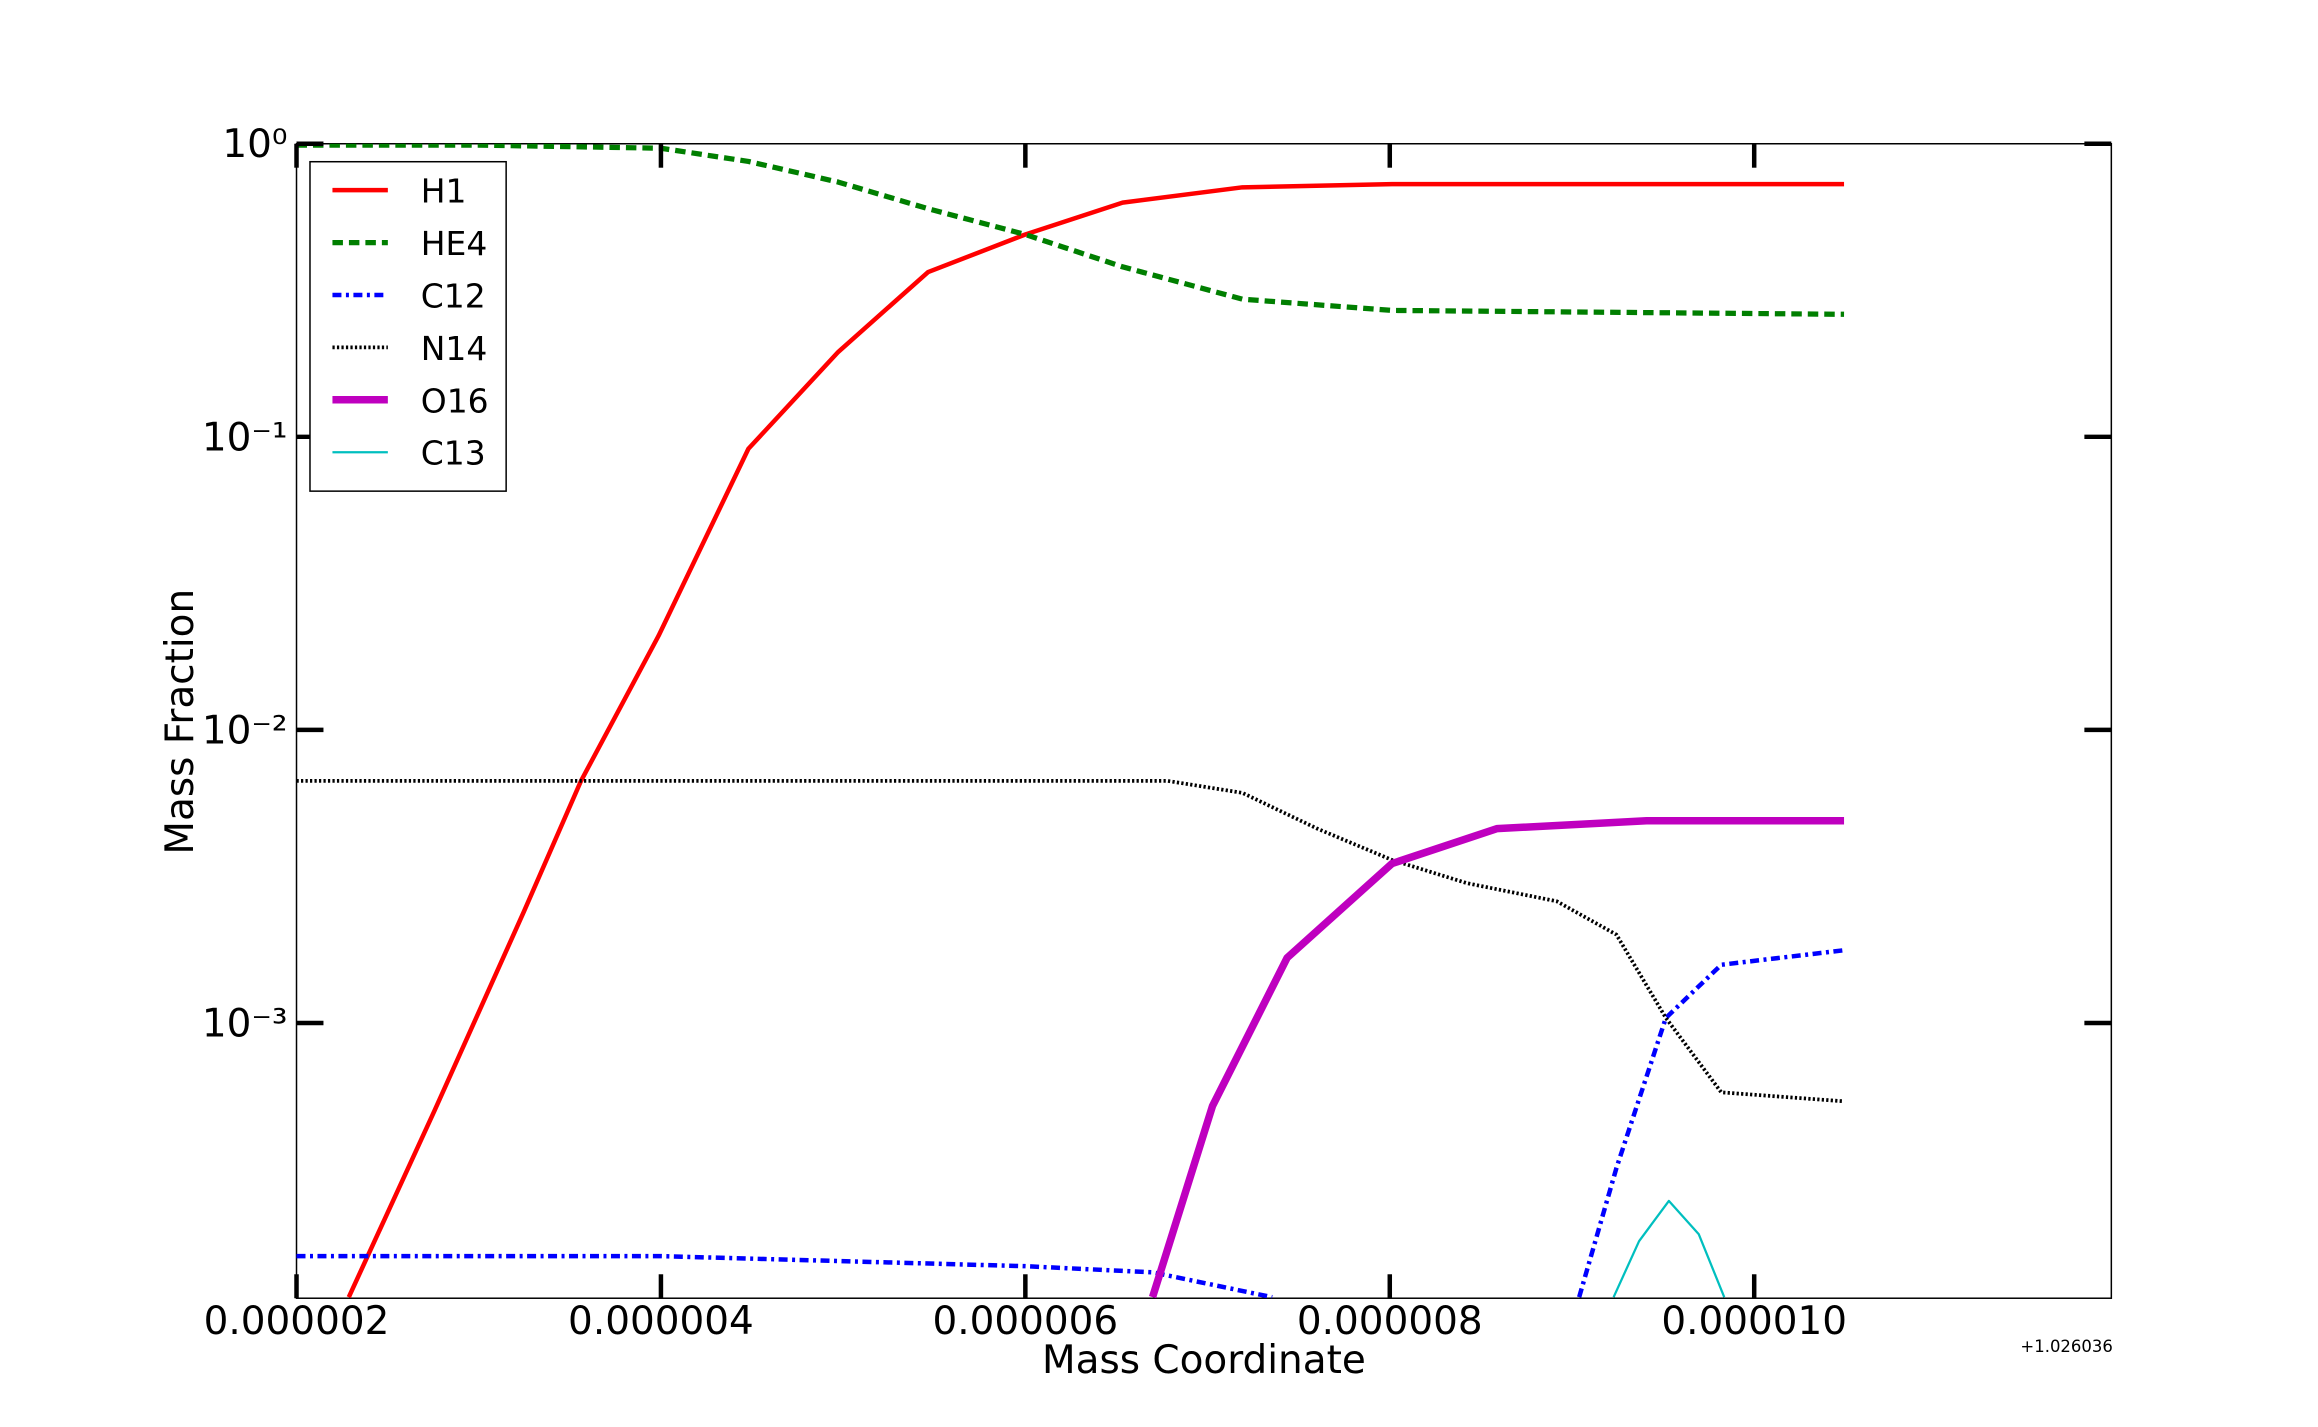 This screenshot has height=1427, width=2318. Describe the element at coordinates (454, 243) in the screenshot. I see `legend-label: HE4` at that location.